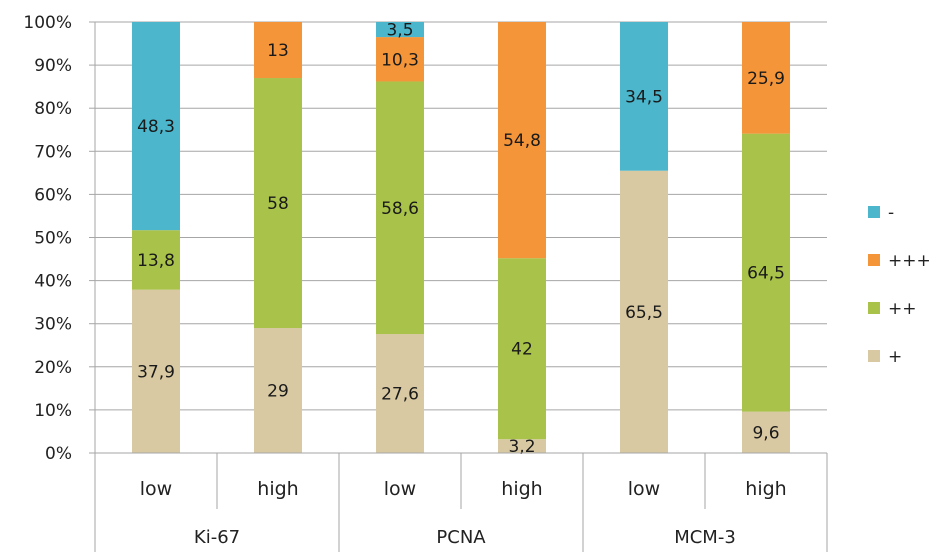 This screenshot has height=552, width=931. I want to click on y-tick-label: 40%, so click(53, 282).